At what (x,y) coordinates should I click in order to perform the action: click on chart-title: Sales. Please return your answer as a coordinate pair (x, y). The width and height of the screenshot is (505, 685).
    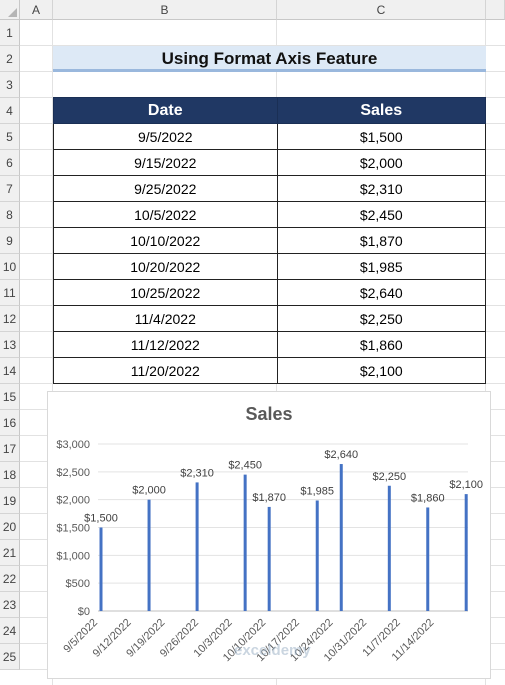
    Looking at the image, I should click on (269, 414).